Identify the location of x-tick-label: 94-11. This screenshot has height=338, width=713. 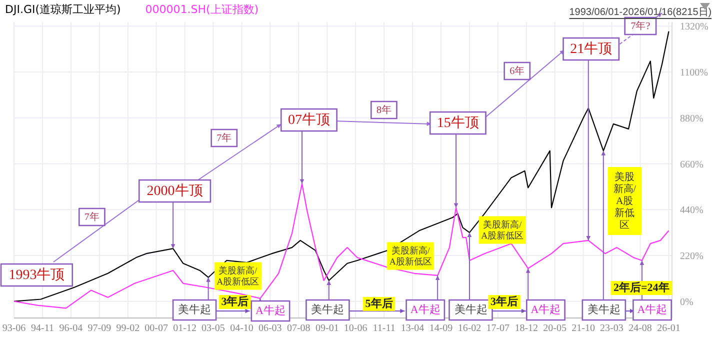
(42, 328).